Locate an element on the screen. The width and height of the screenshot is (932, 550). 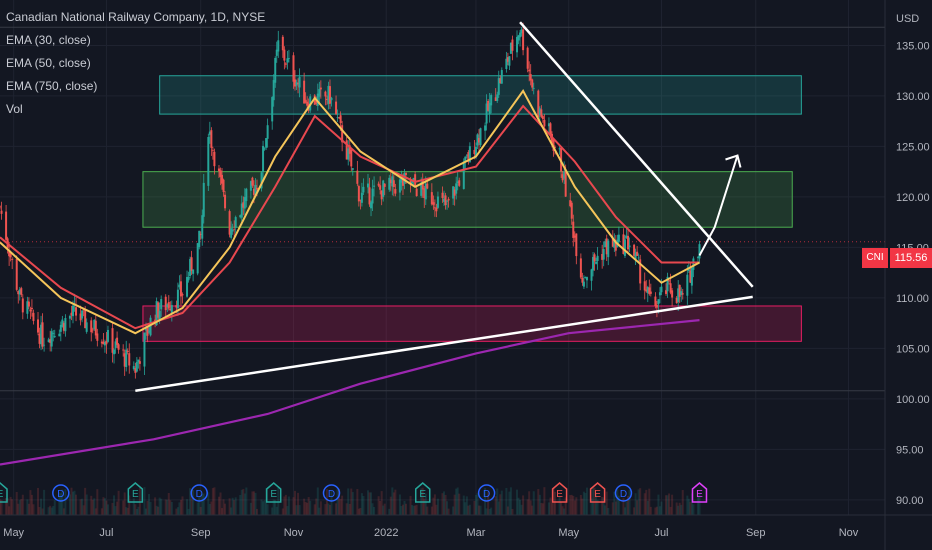
breakout-arrow is located at coordinates (718, 205).